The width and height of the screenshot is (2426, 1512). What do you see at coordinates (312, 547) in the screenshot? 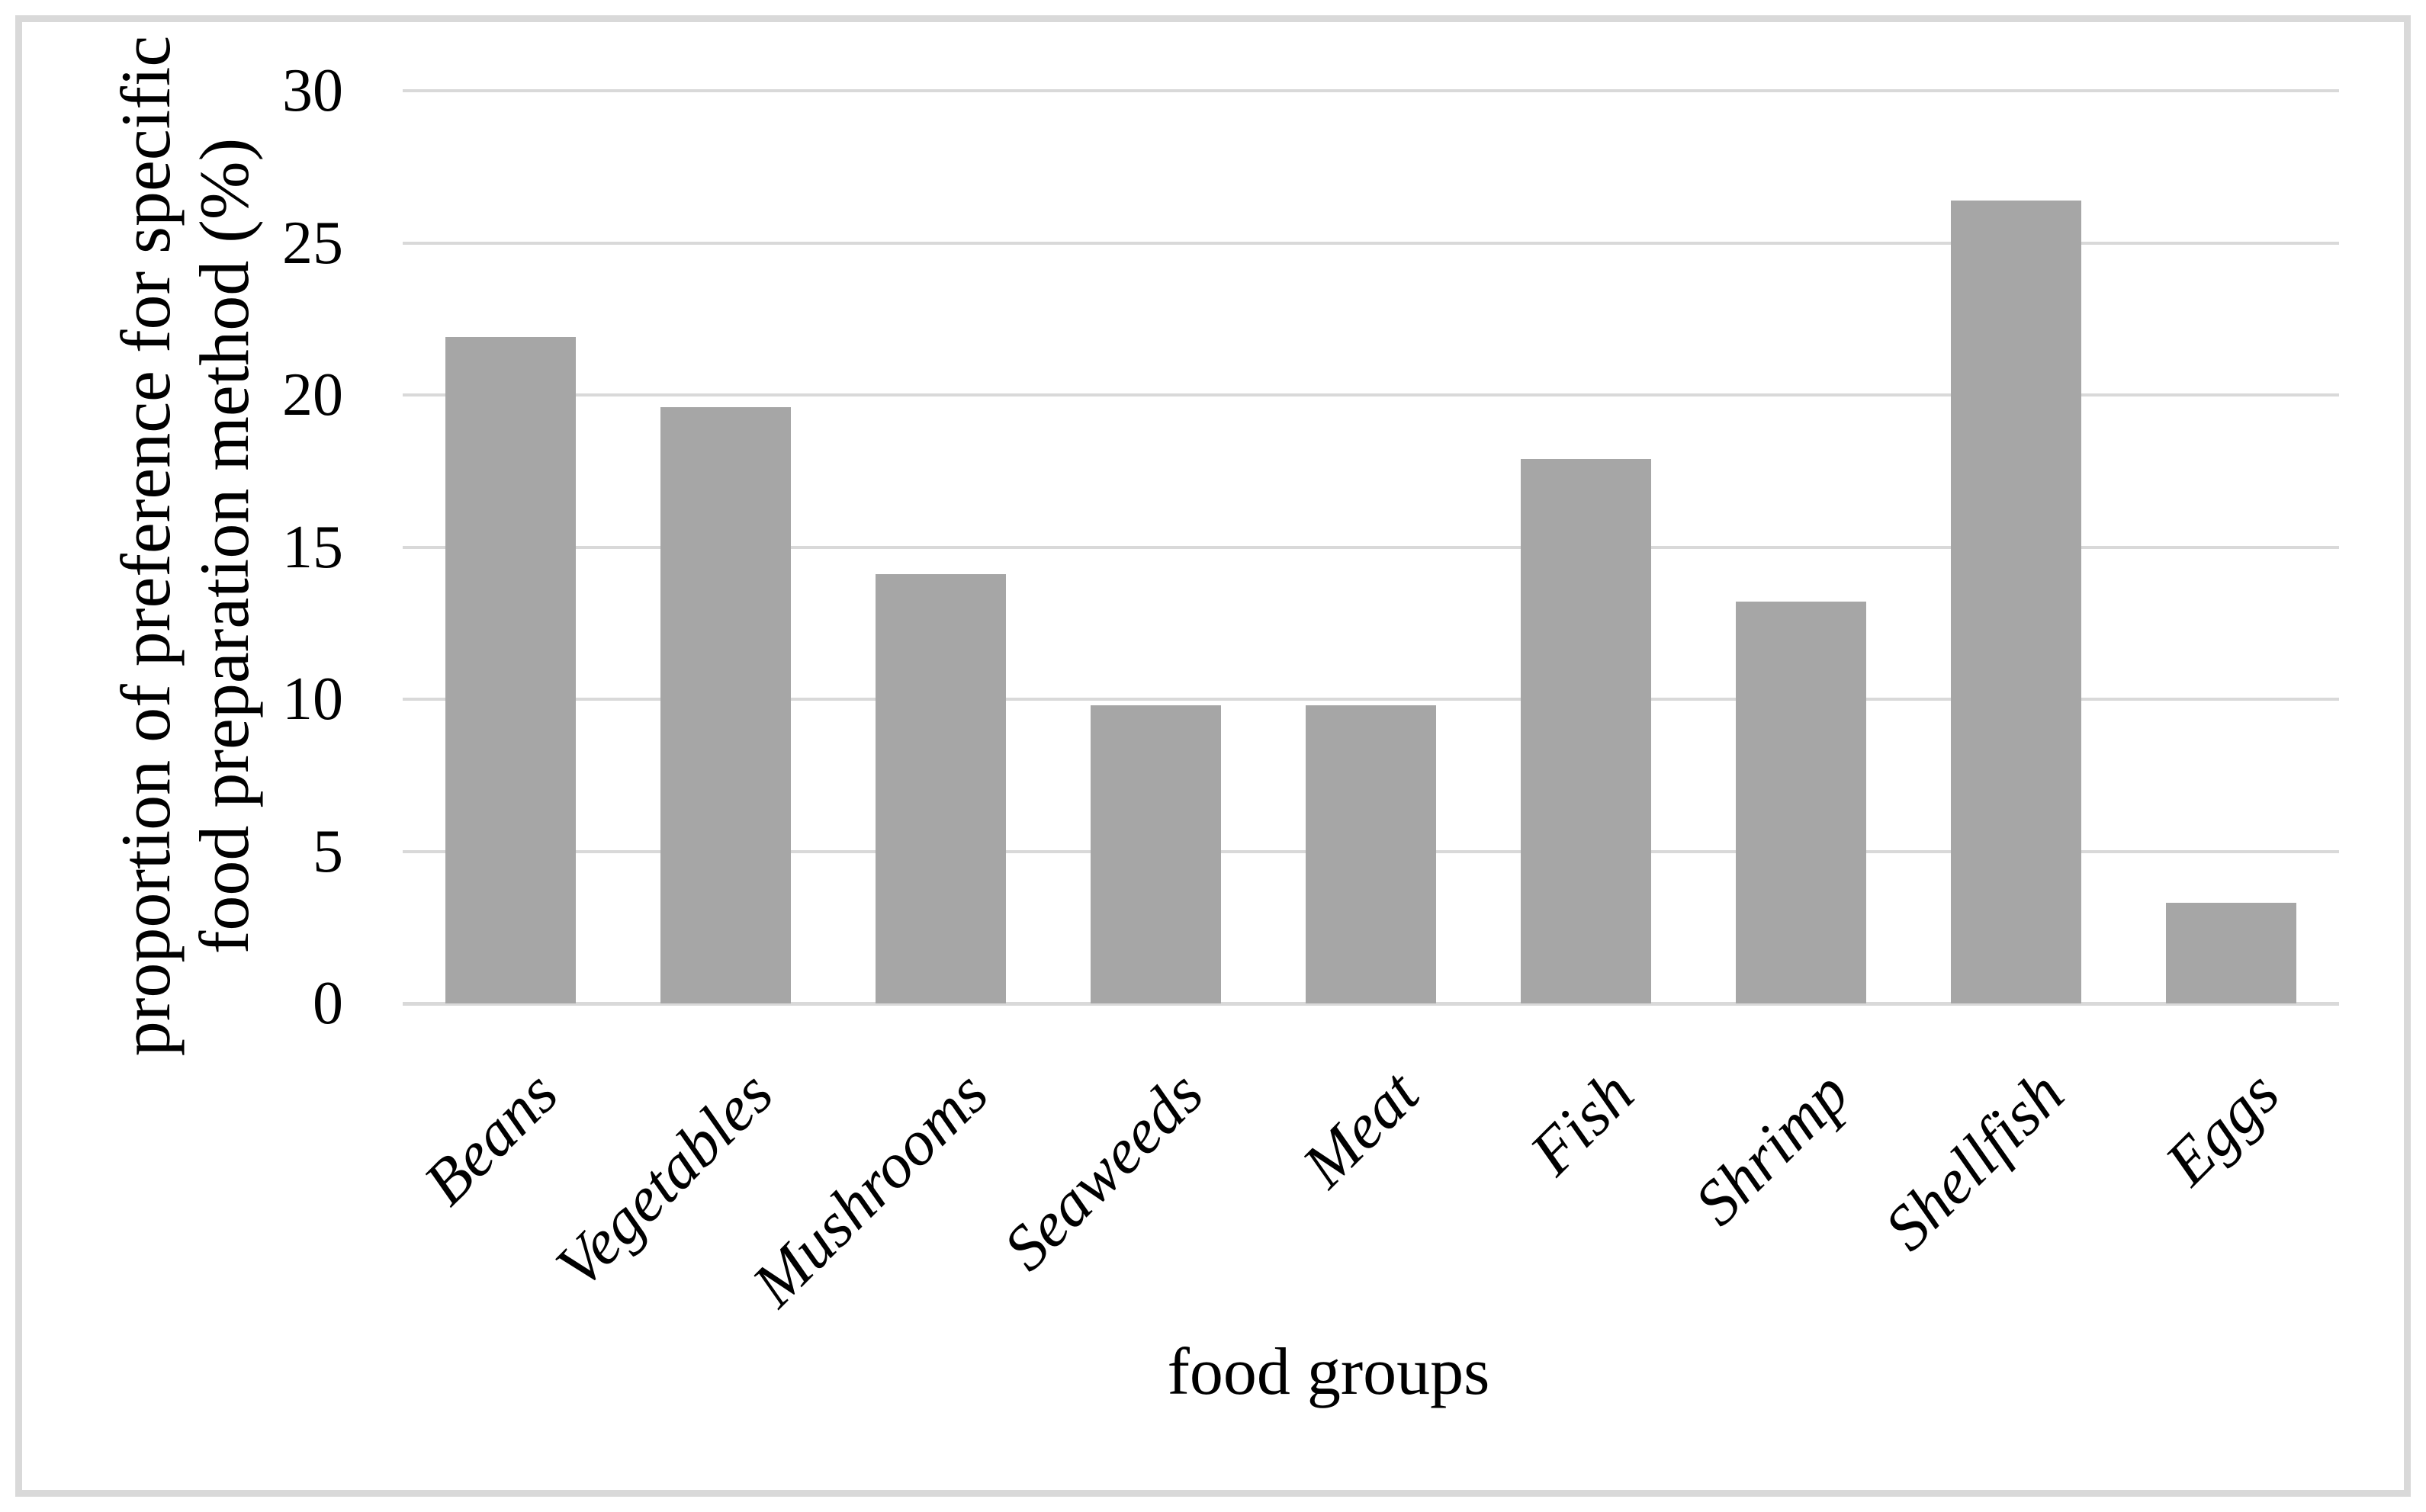
I see `y-tick-label: 15` at bounding box center [312, 547].